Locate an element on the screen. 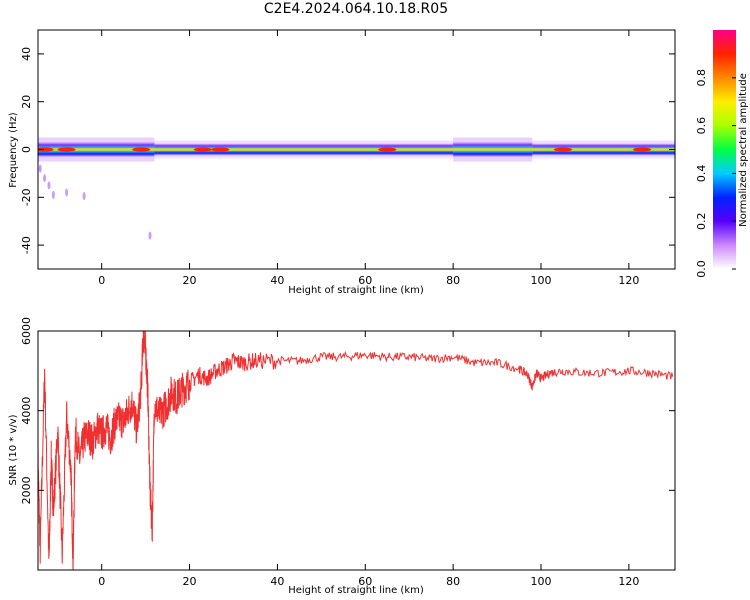  snr-xtick-label: 120 is located at coordinates (628, 581).